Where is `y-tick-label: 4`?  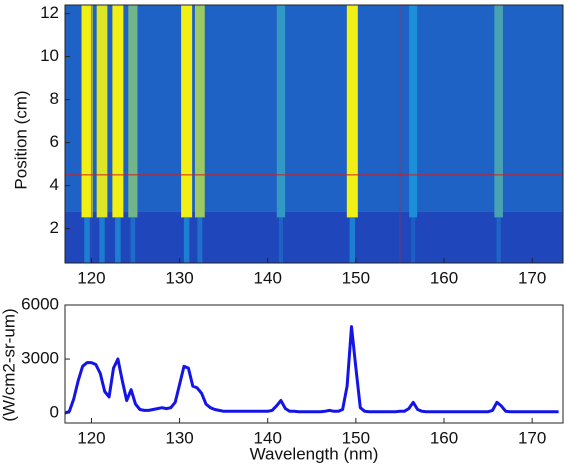 y-tick-label: 4 is located at coordinates (54, 184).